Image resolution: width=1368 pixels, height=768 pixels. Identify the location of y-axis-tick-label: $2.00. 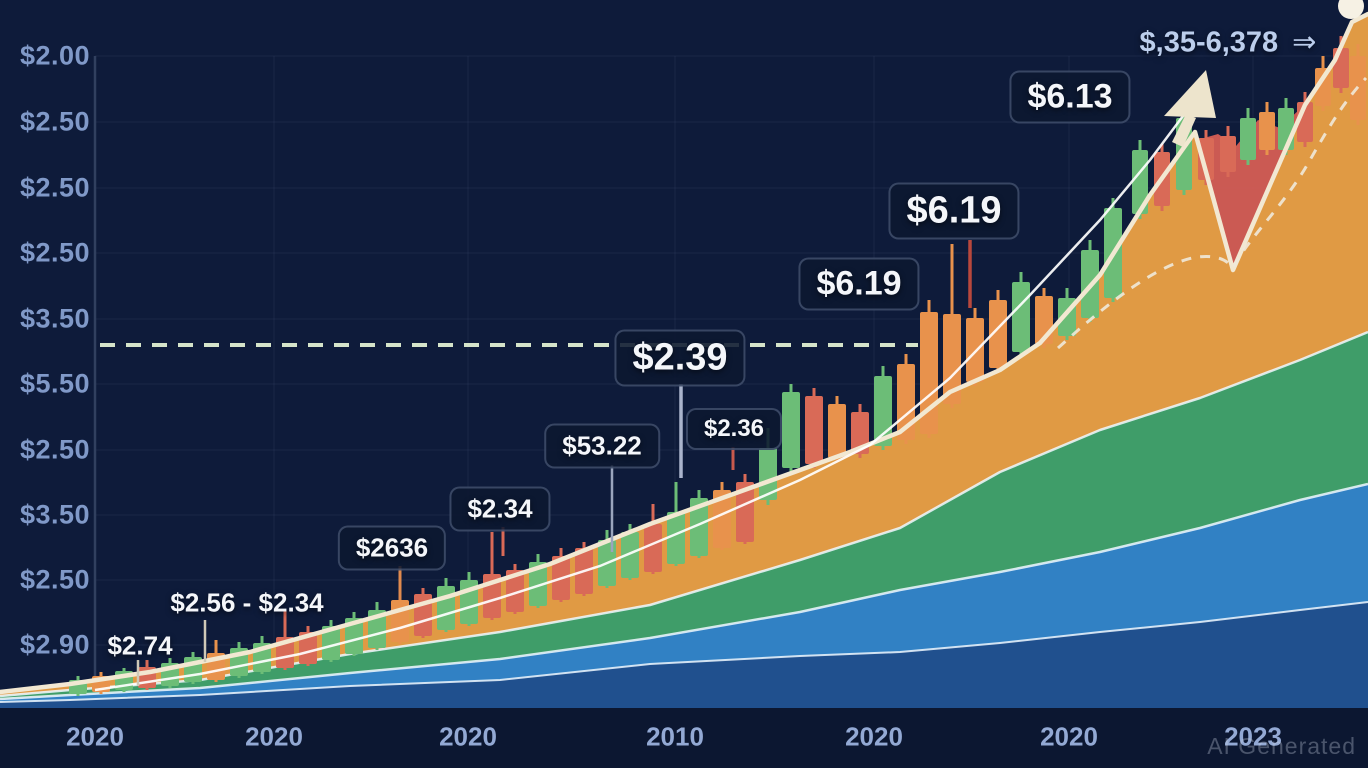
(55, 55).